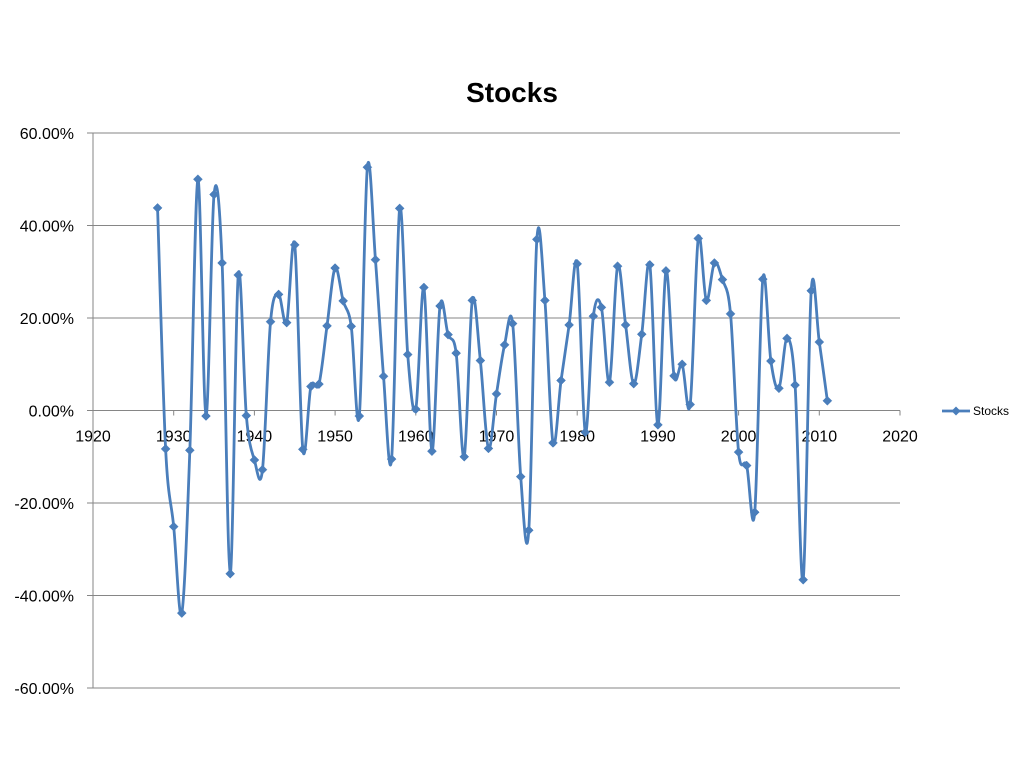 The height and width of the screenshot is (768, 1024). Describe the element at coordinates (174, 437) in the screenshot. I see `x-tick-label: 1930` at that location.